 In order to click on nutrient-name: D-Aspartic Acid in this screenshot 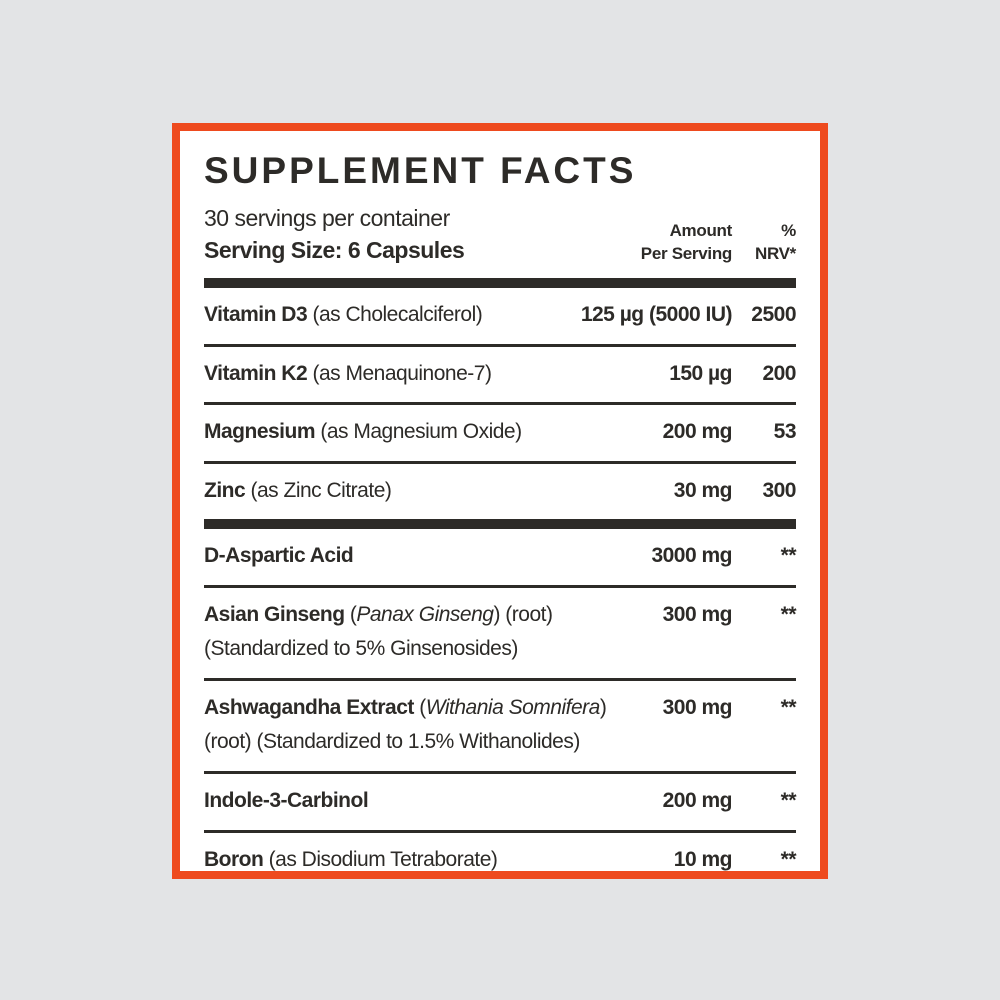, I will do `click(424, 556)`.